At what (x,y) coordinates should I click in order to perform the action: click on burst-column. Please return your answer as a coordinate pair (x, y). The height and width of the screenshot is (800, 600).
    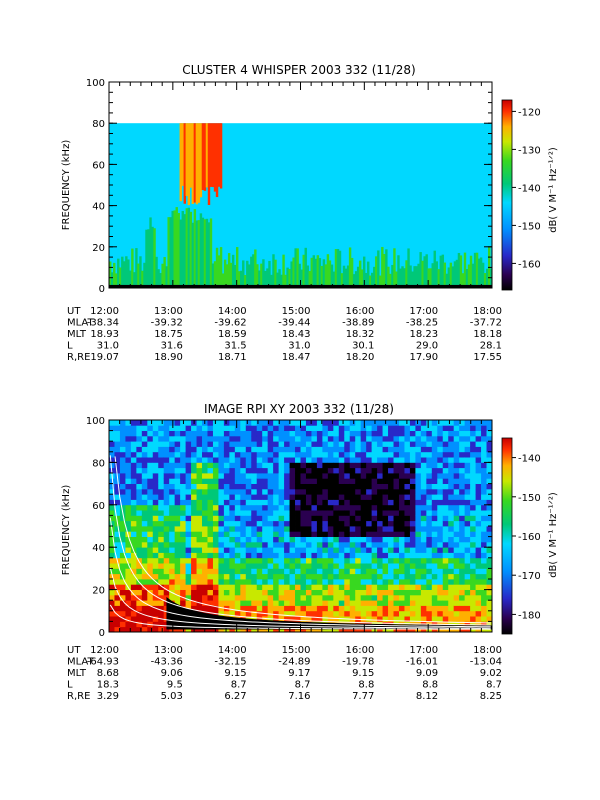
    Looking at the image, I should click on (182, 154).